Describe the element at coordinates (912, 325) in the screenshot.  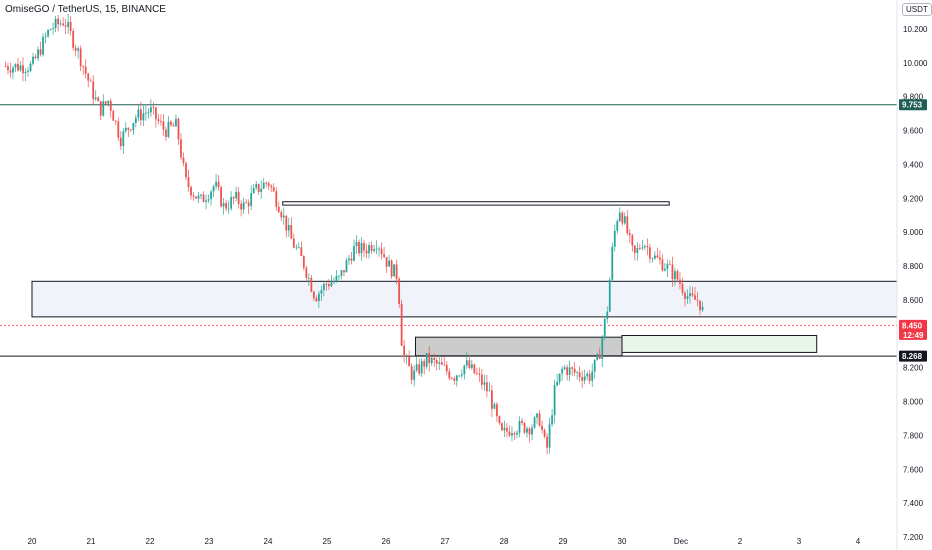
I see `current-price-tag-label: 8.450` at that location.